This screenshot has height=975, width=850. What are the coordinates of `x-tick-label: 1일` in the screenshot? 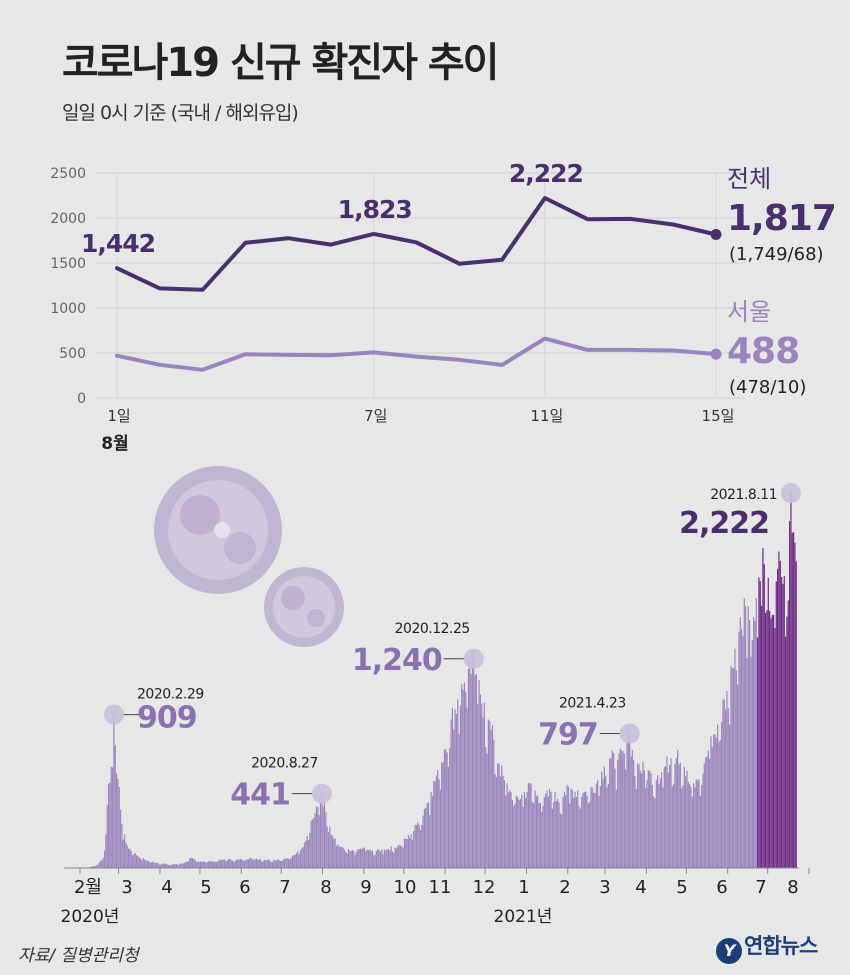 It's located at (118, 416).